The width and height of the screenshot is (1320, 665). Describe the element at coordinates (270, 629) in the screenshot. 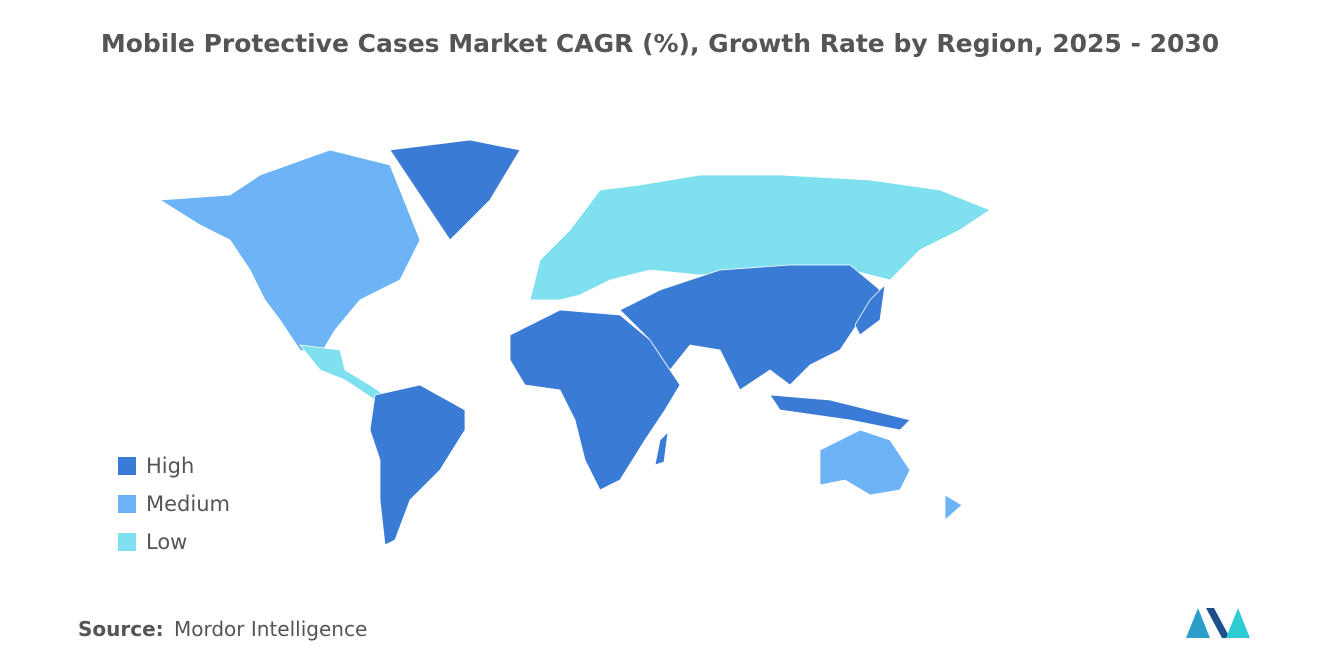

I see `source-text: Mordor Intelligence` at that location.